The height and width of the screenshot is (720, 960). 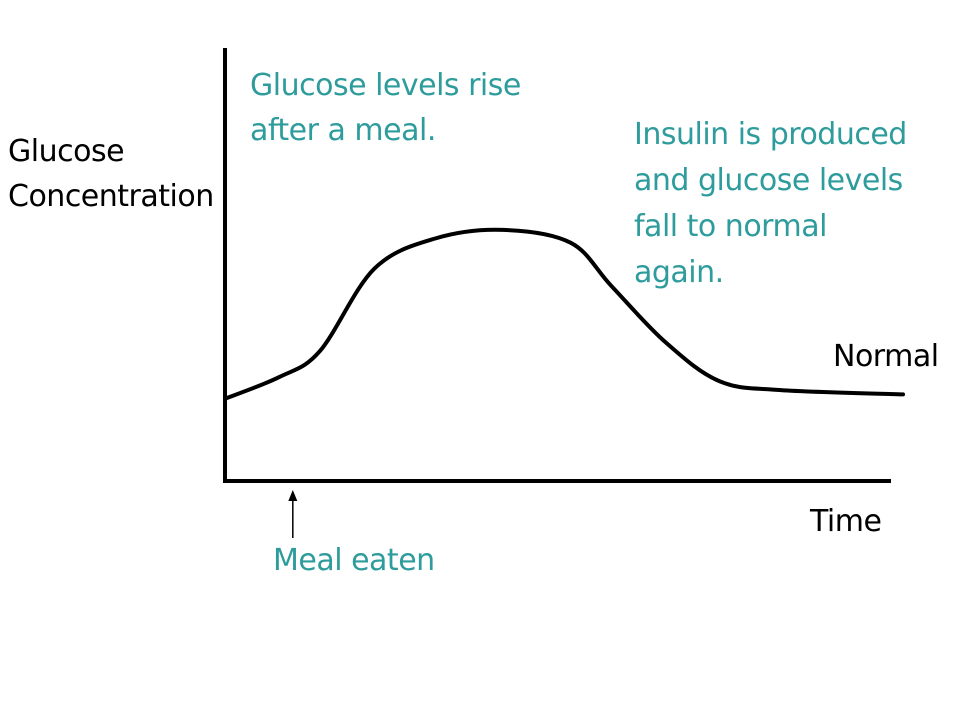 I want to click on insulin-annotation-line-1: Insulin is produced, so click(x=770, y=134).